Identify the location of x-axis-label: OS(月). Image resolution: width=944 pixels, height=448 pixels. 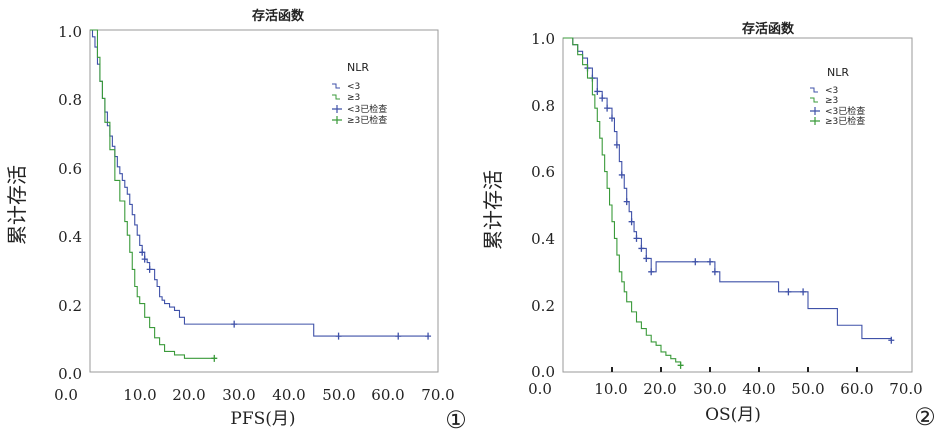
(733, 415).